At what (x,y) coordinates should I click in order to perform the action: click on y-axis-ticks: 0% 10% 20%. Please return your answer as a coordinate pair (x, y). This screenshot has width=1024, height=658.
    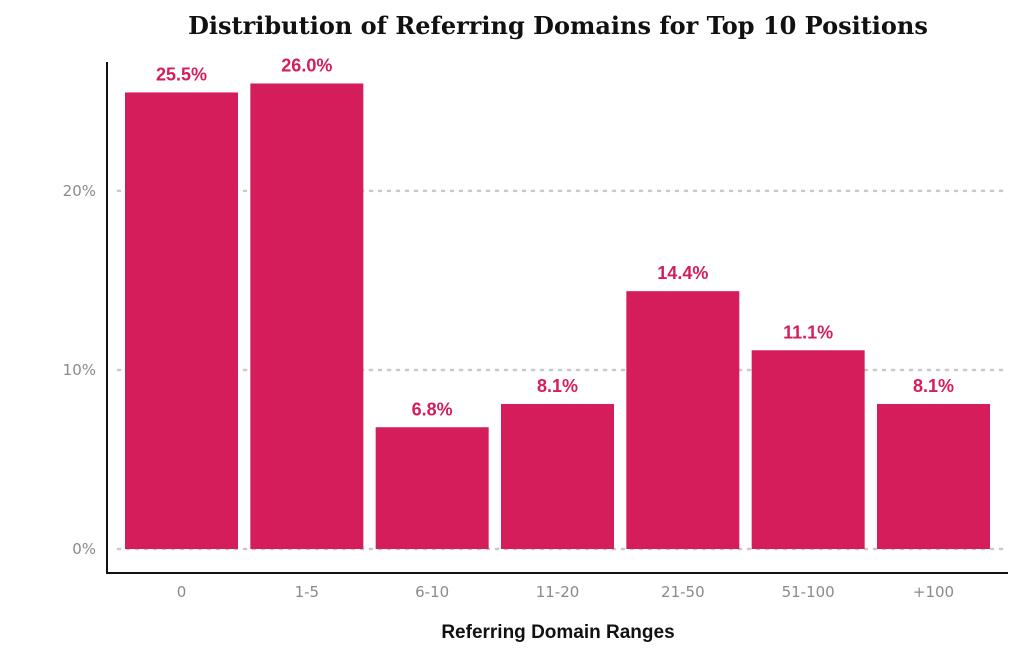
    Looking at the image, I should click on (79, 370).